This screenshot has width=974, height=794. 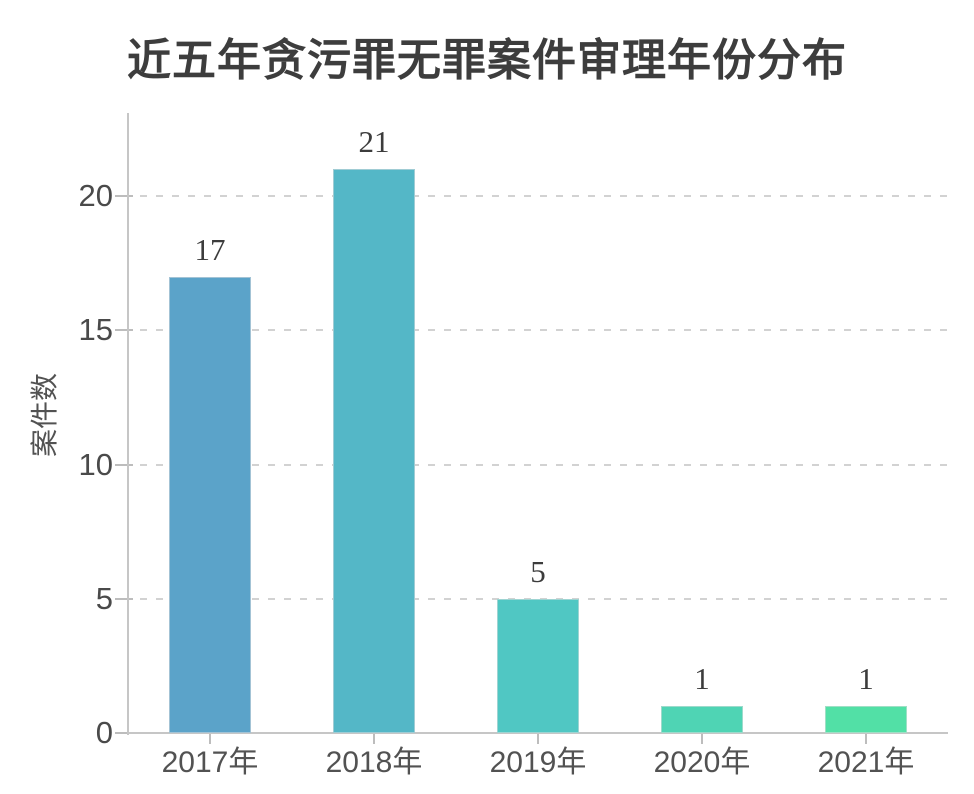 I want to click on x-tick-label: 2019年, so click(x=538, y=762).